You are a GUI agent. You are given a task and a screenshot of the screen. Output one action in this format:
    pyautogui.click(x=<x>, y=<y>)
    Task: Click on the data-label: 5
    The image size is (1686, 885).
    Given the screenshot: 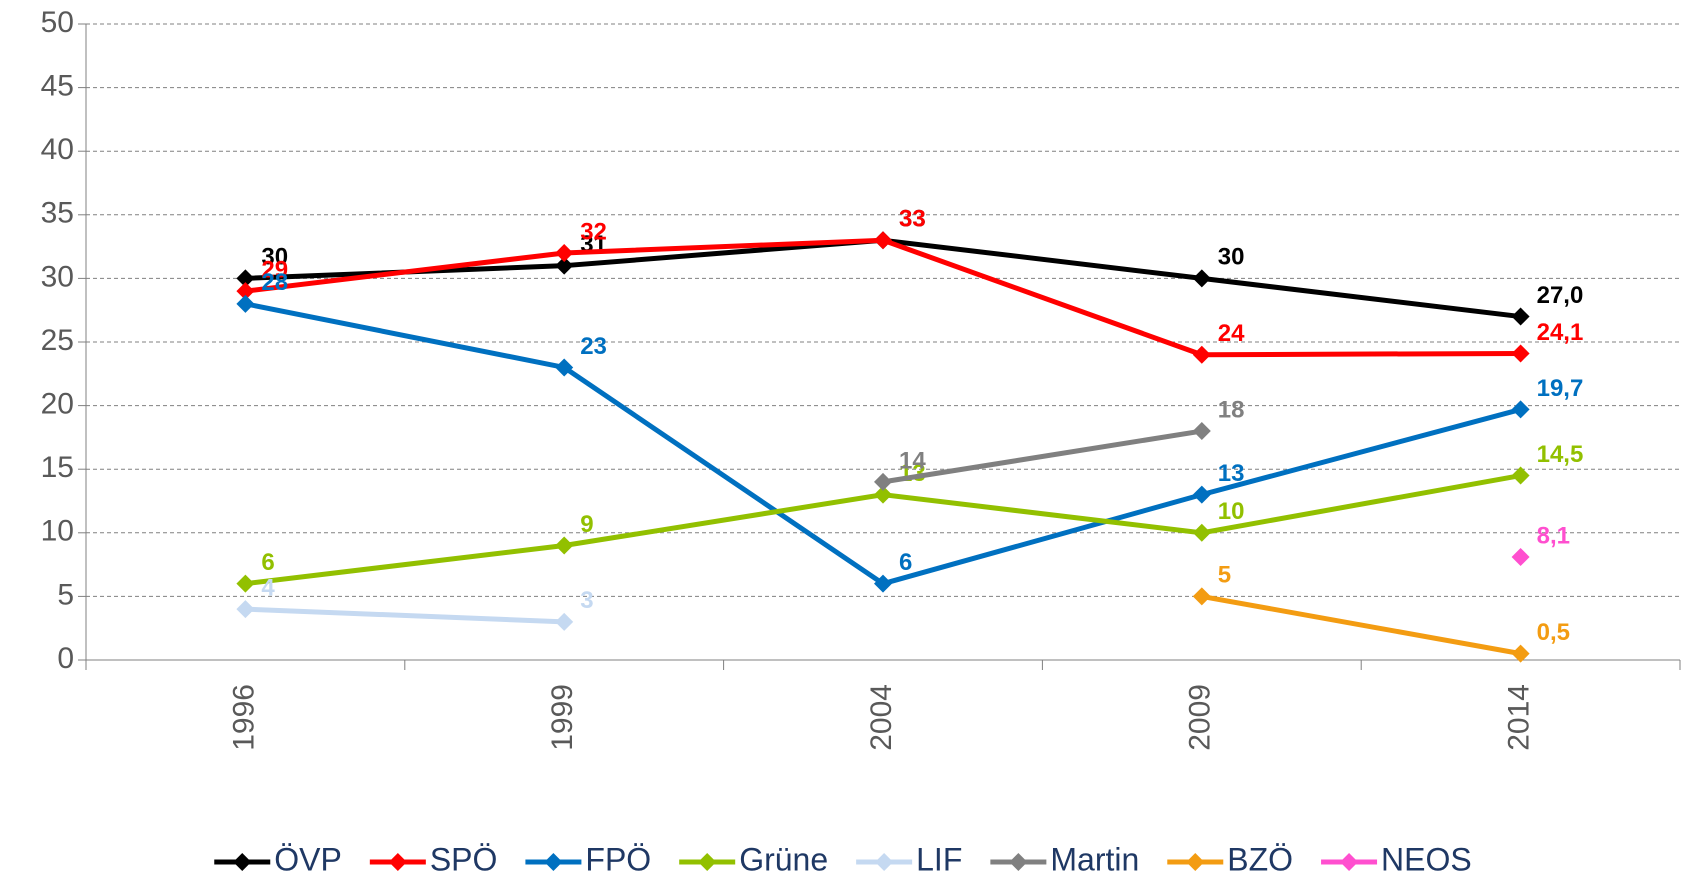 What is the action you would take?
    pyautogui.click(x=1224, y=575)
    